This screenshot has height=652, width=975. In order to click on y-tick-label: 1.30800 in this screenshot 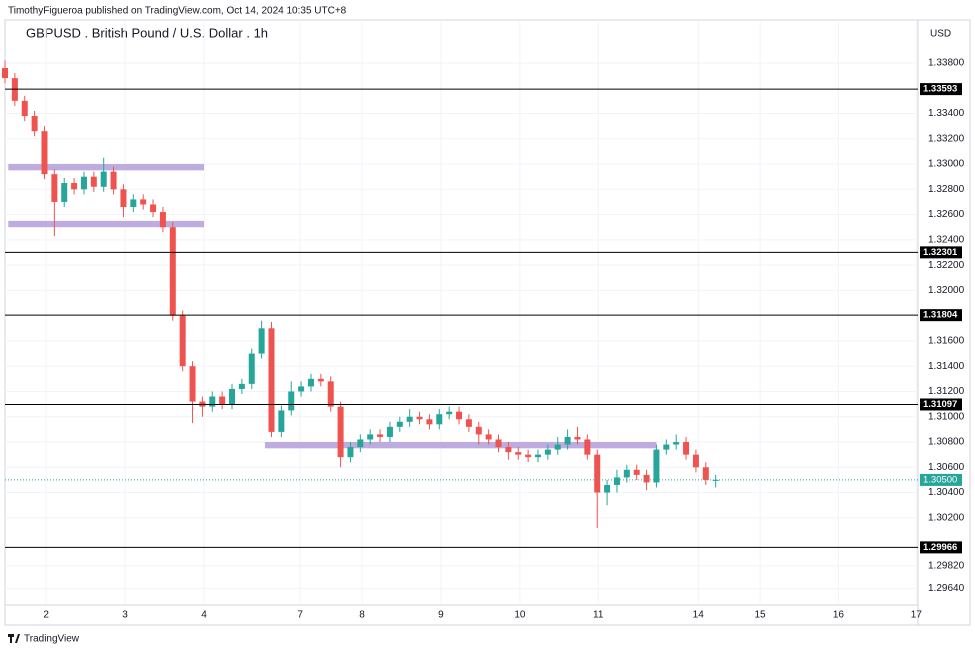, I will do `click(946, 442)`.